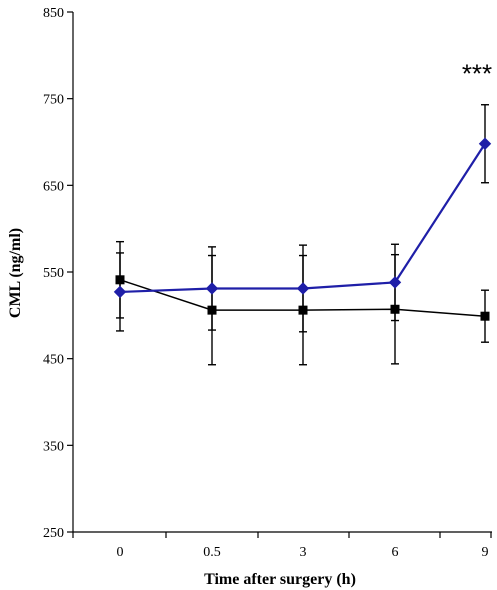  What do you see at coordinates (53, 100) in the screenshot?
I see `y-tick-label: 750` at bounding box center [53, 100].